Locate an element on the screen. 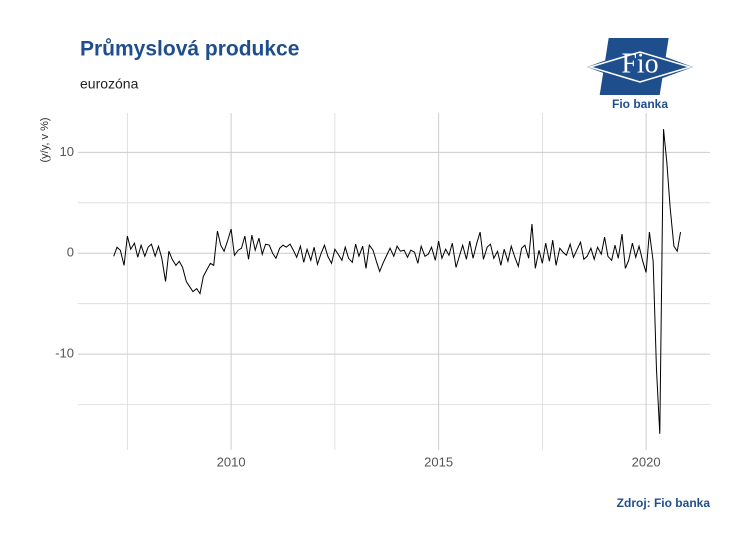 This screenshot has width=750, height=555. chart-title: Průmyslová produkce is located at coordinates (189, 49).